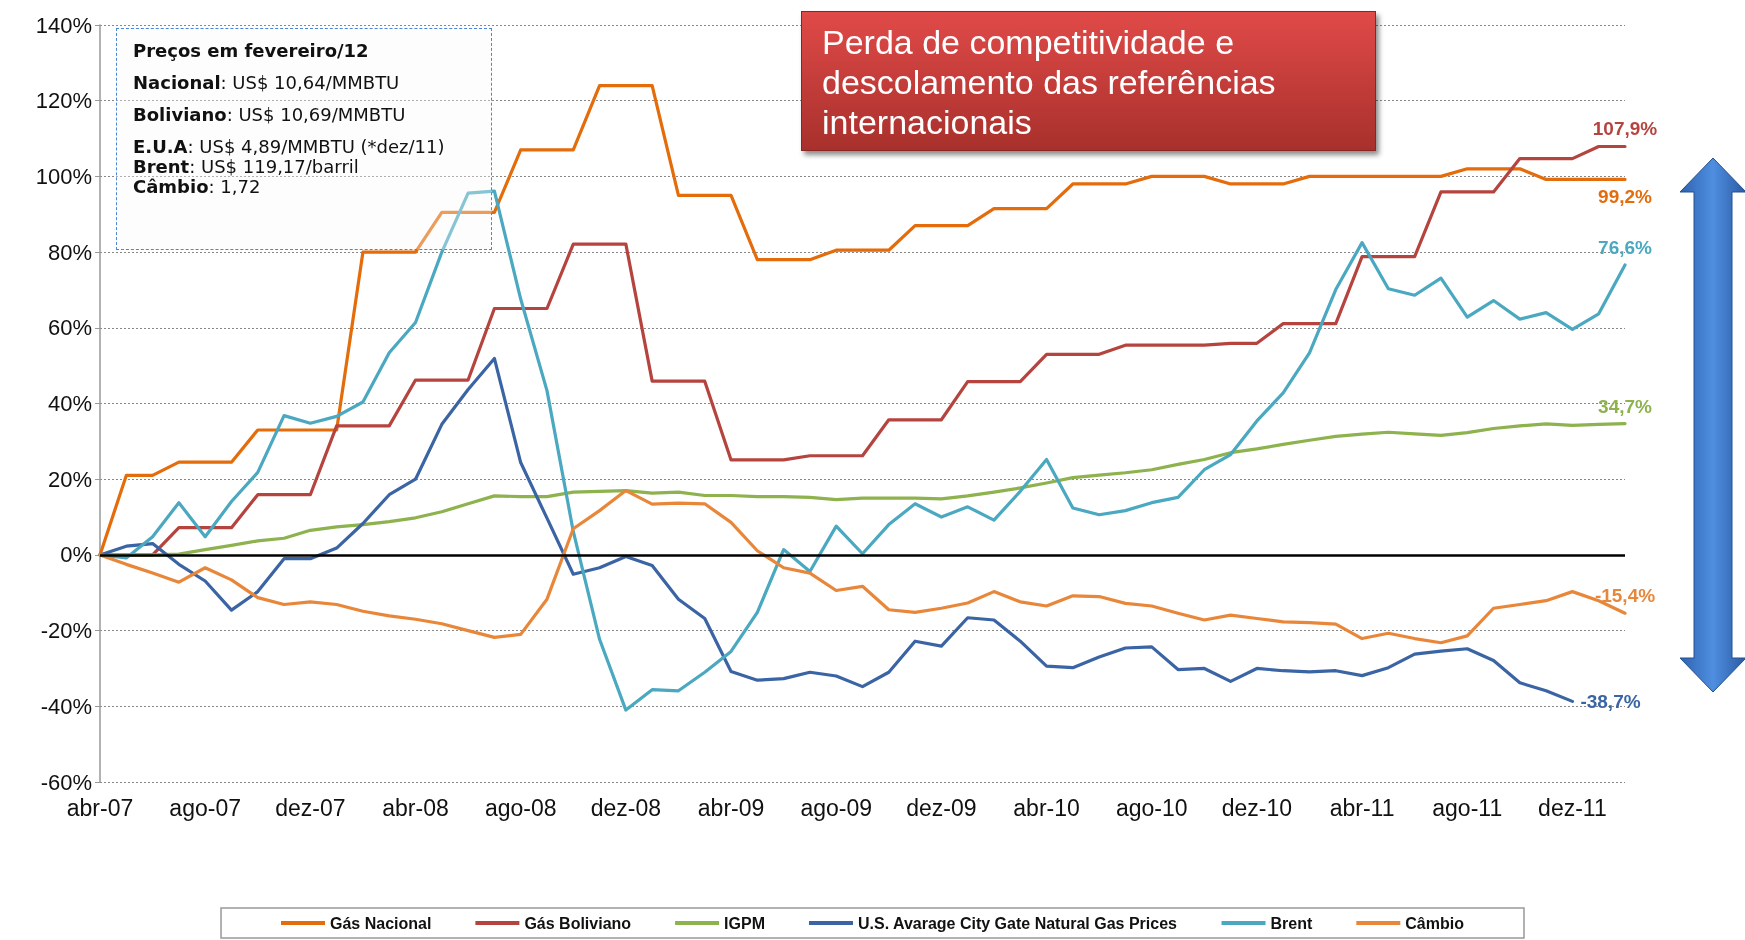 The height and width of the screenshot is (940, 1745). Describe the element at coordinates (69, 252) in the screenshot. I see `y-tick-label: 80%` at that location.